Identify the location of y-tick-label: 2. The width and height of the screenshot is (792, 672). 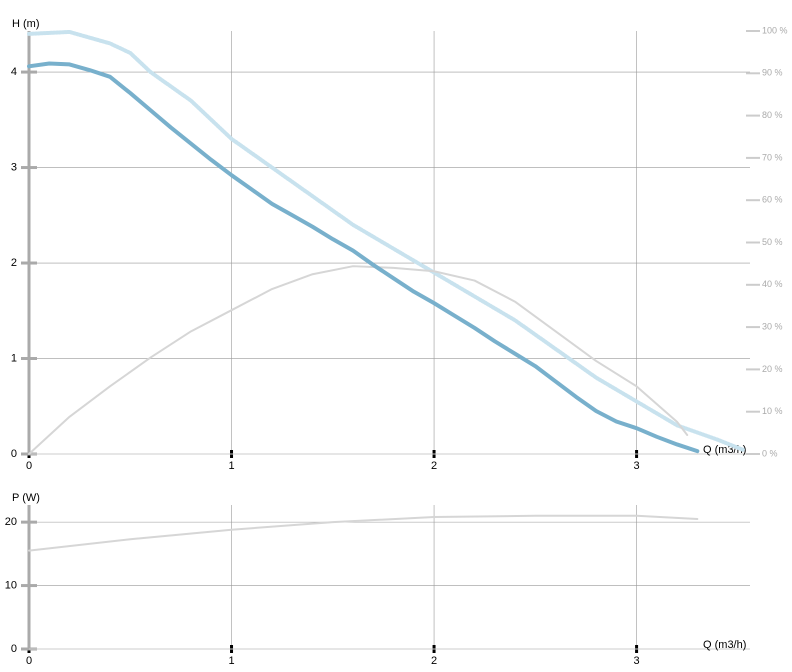
(14, 263).